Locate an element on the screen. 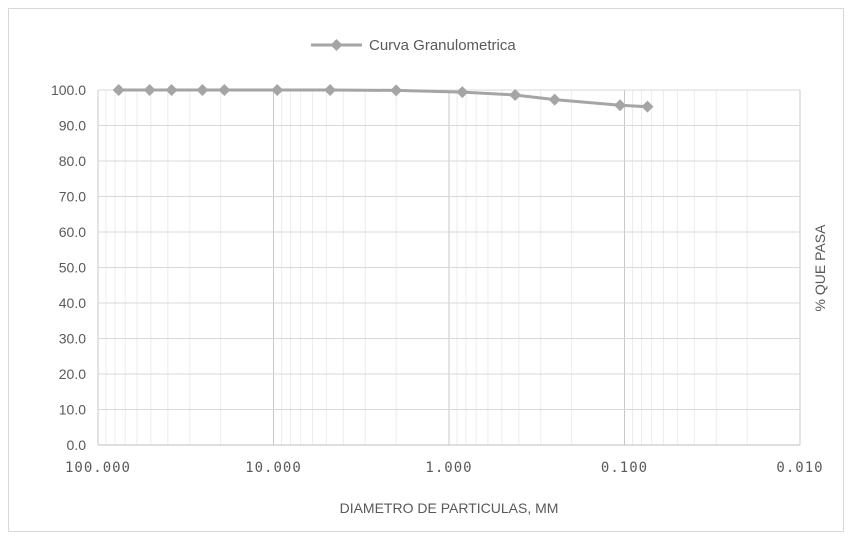 This screenshot has height=541, width=853. series-line is located at coordinates (383, 98).